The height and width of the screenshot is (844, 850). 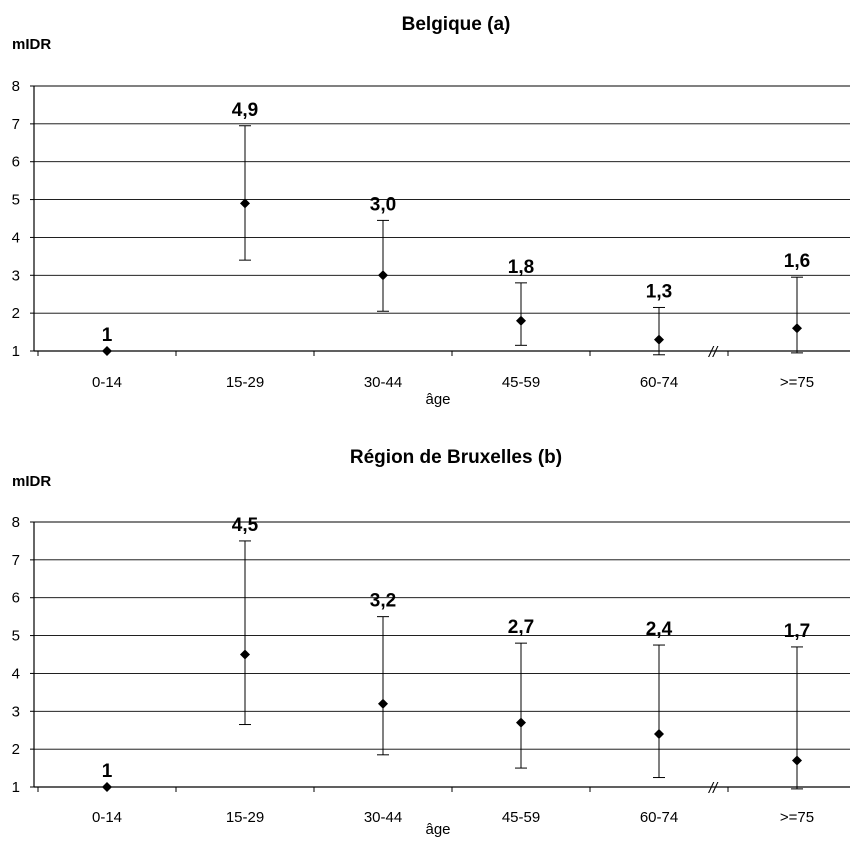 I want to click on data-label: 4,5, so click(x=245, y=525).